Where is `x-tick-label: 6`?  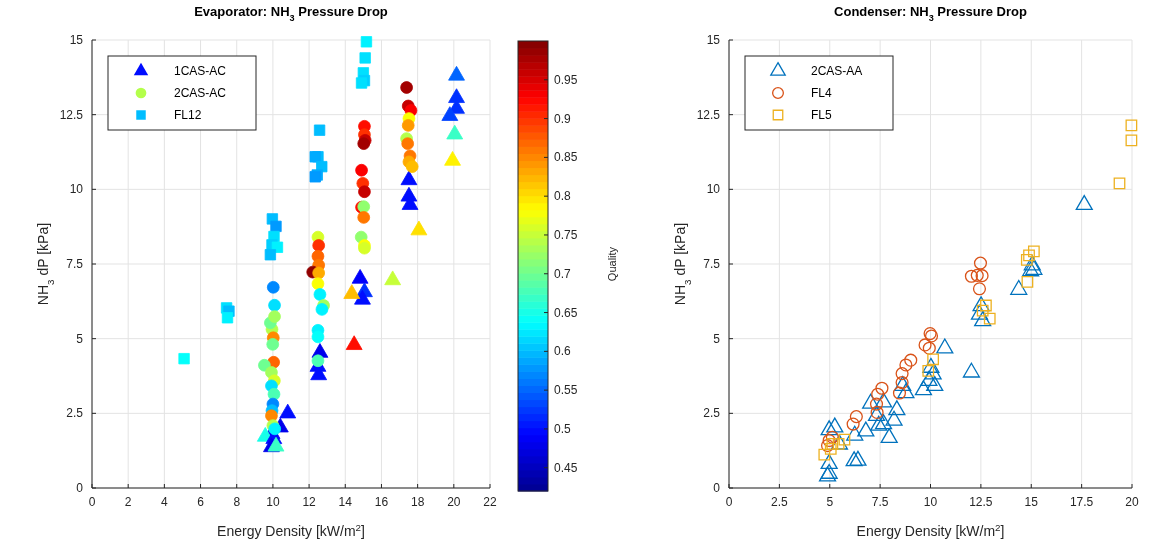
x-tick-label: 6 is located at coordinates (201, 502).